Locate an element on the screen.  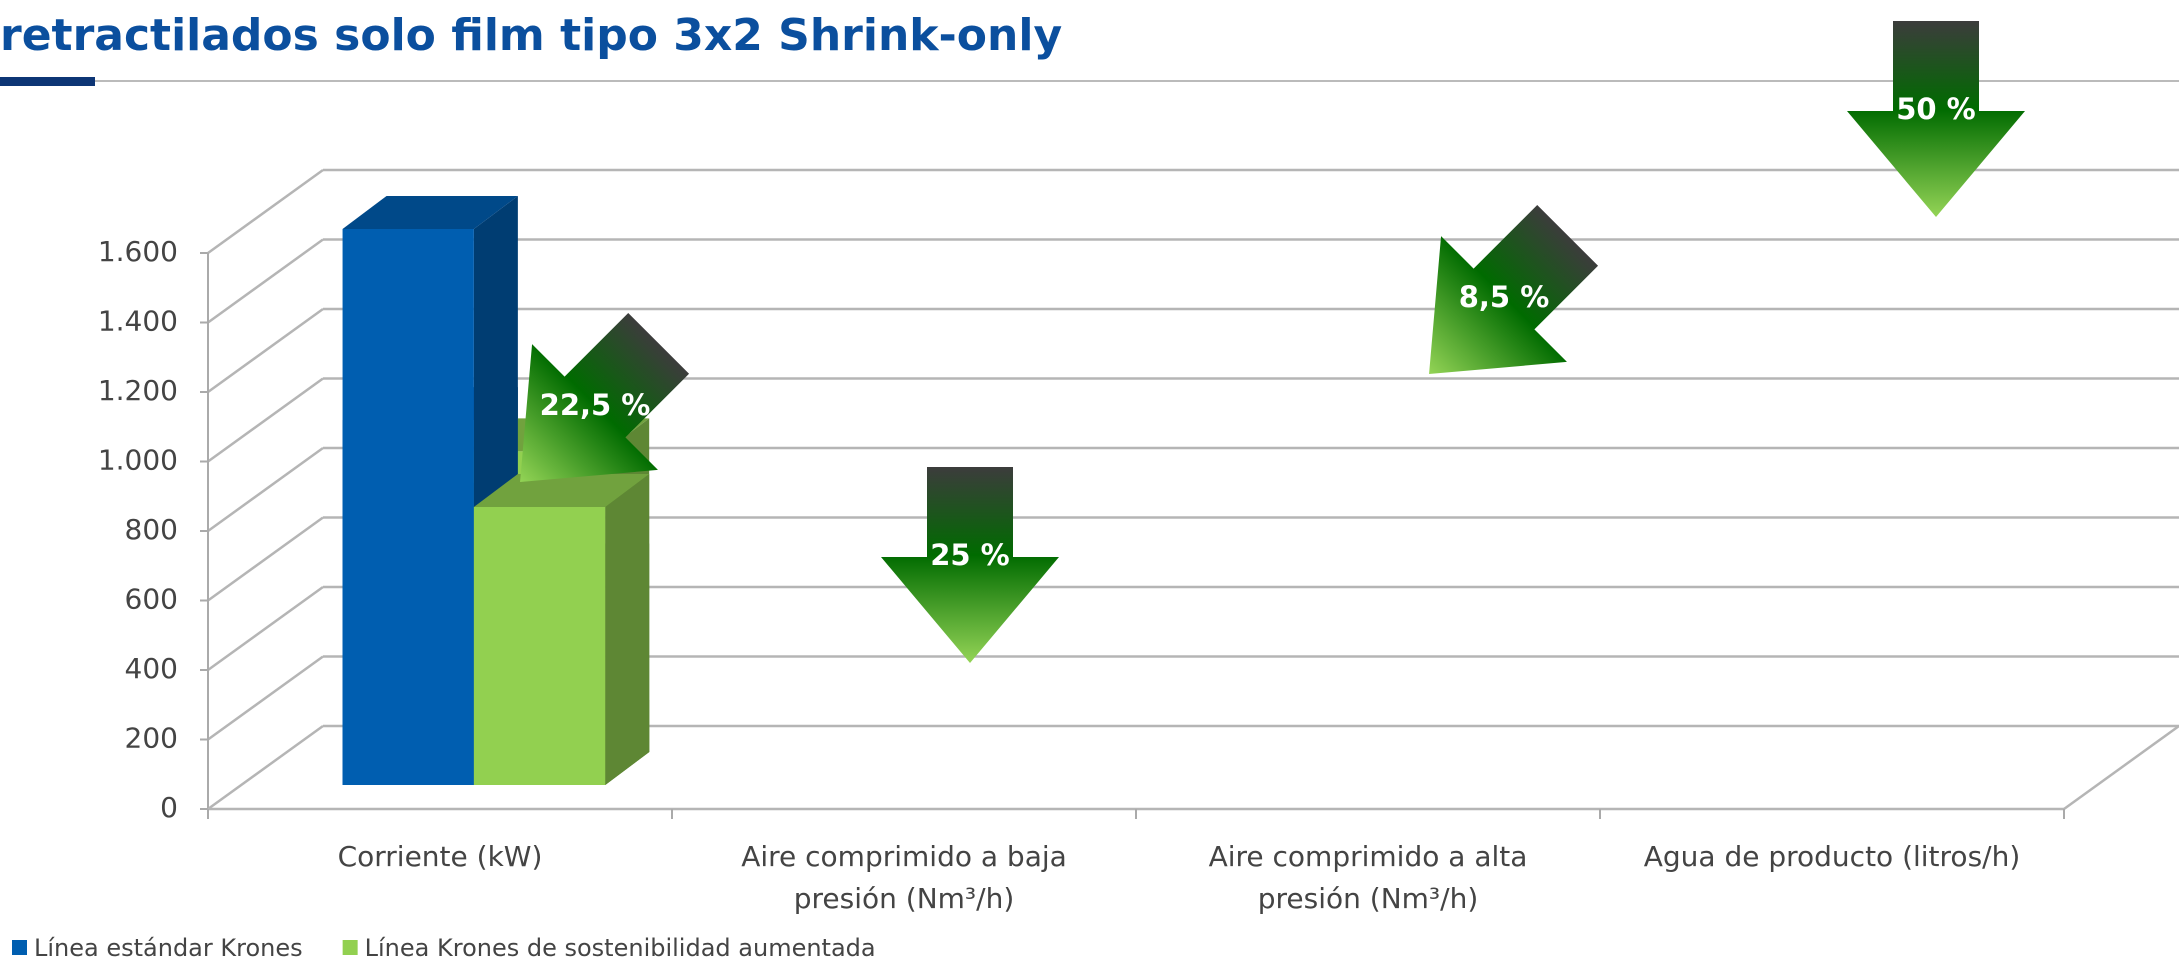
y-tick-label: 400 is located at coordinates (151, 668).